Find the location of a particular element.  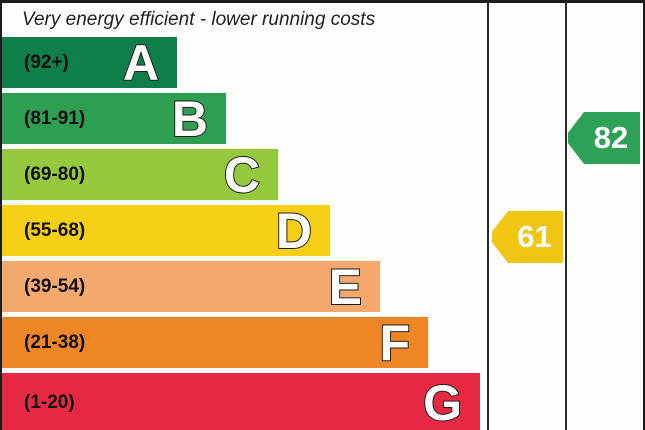

potential-column-divider is located at coordinates (566, 216).